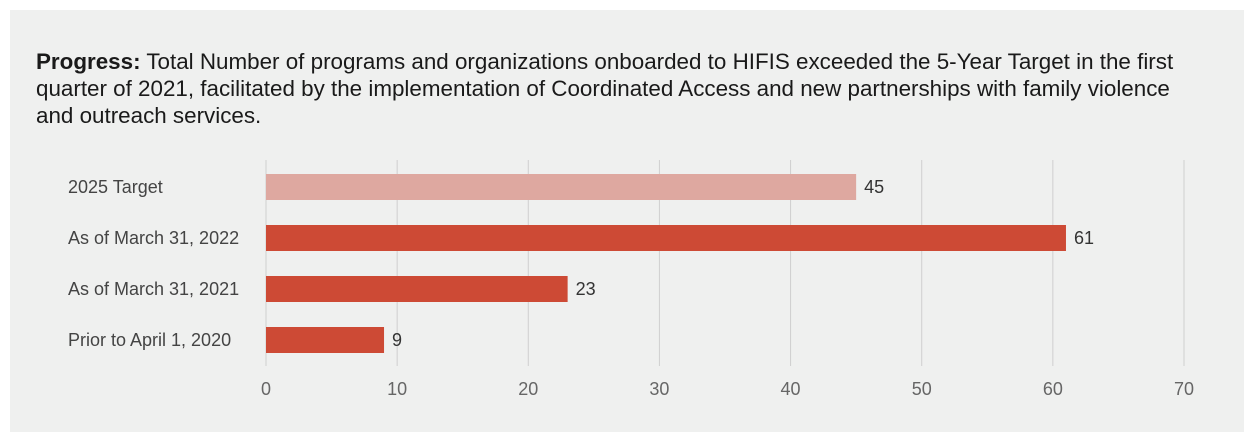 This screenshot has width=1254, height=432. I want to click on x-tick-label: 70, so click(1184, 389).